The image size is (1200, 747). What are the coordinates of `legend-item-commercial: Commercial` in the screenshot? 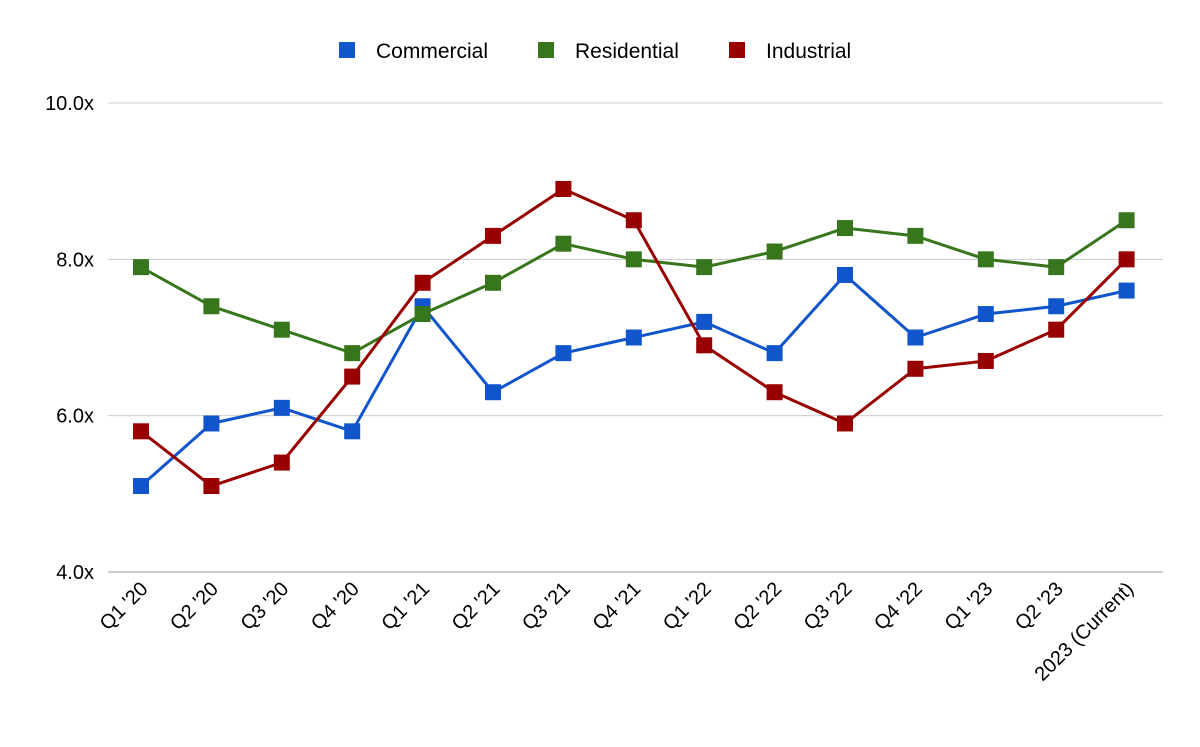 It's located at (413, 51).